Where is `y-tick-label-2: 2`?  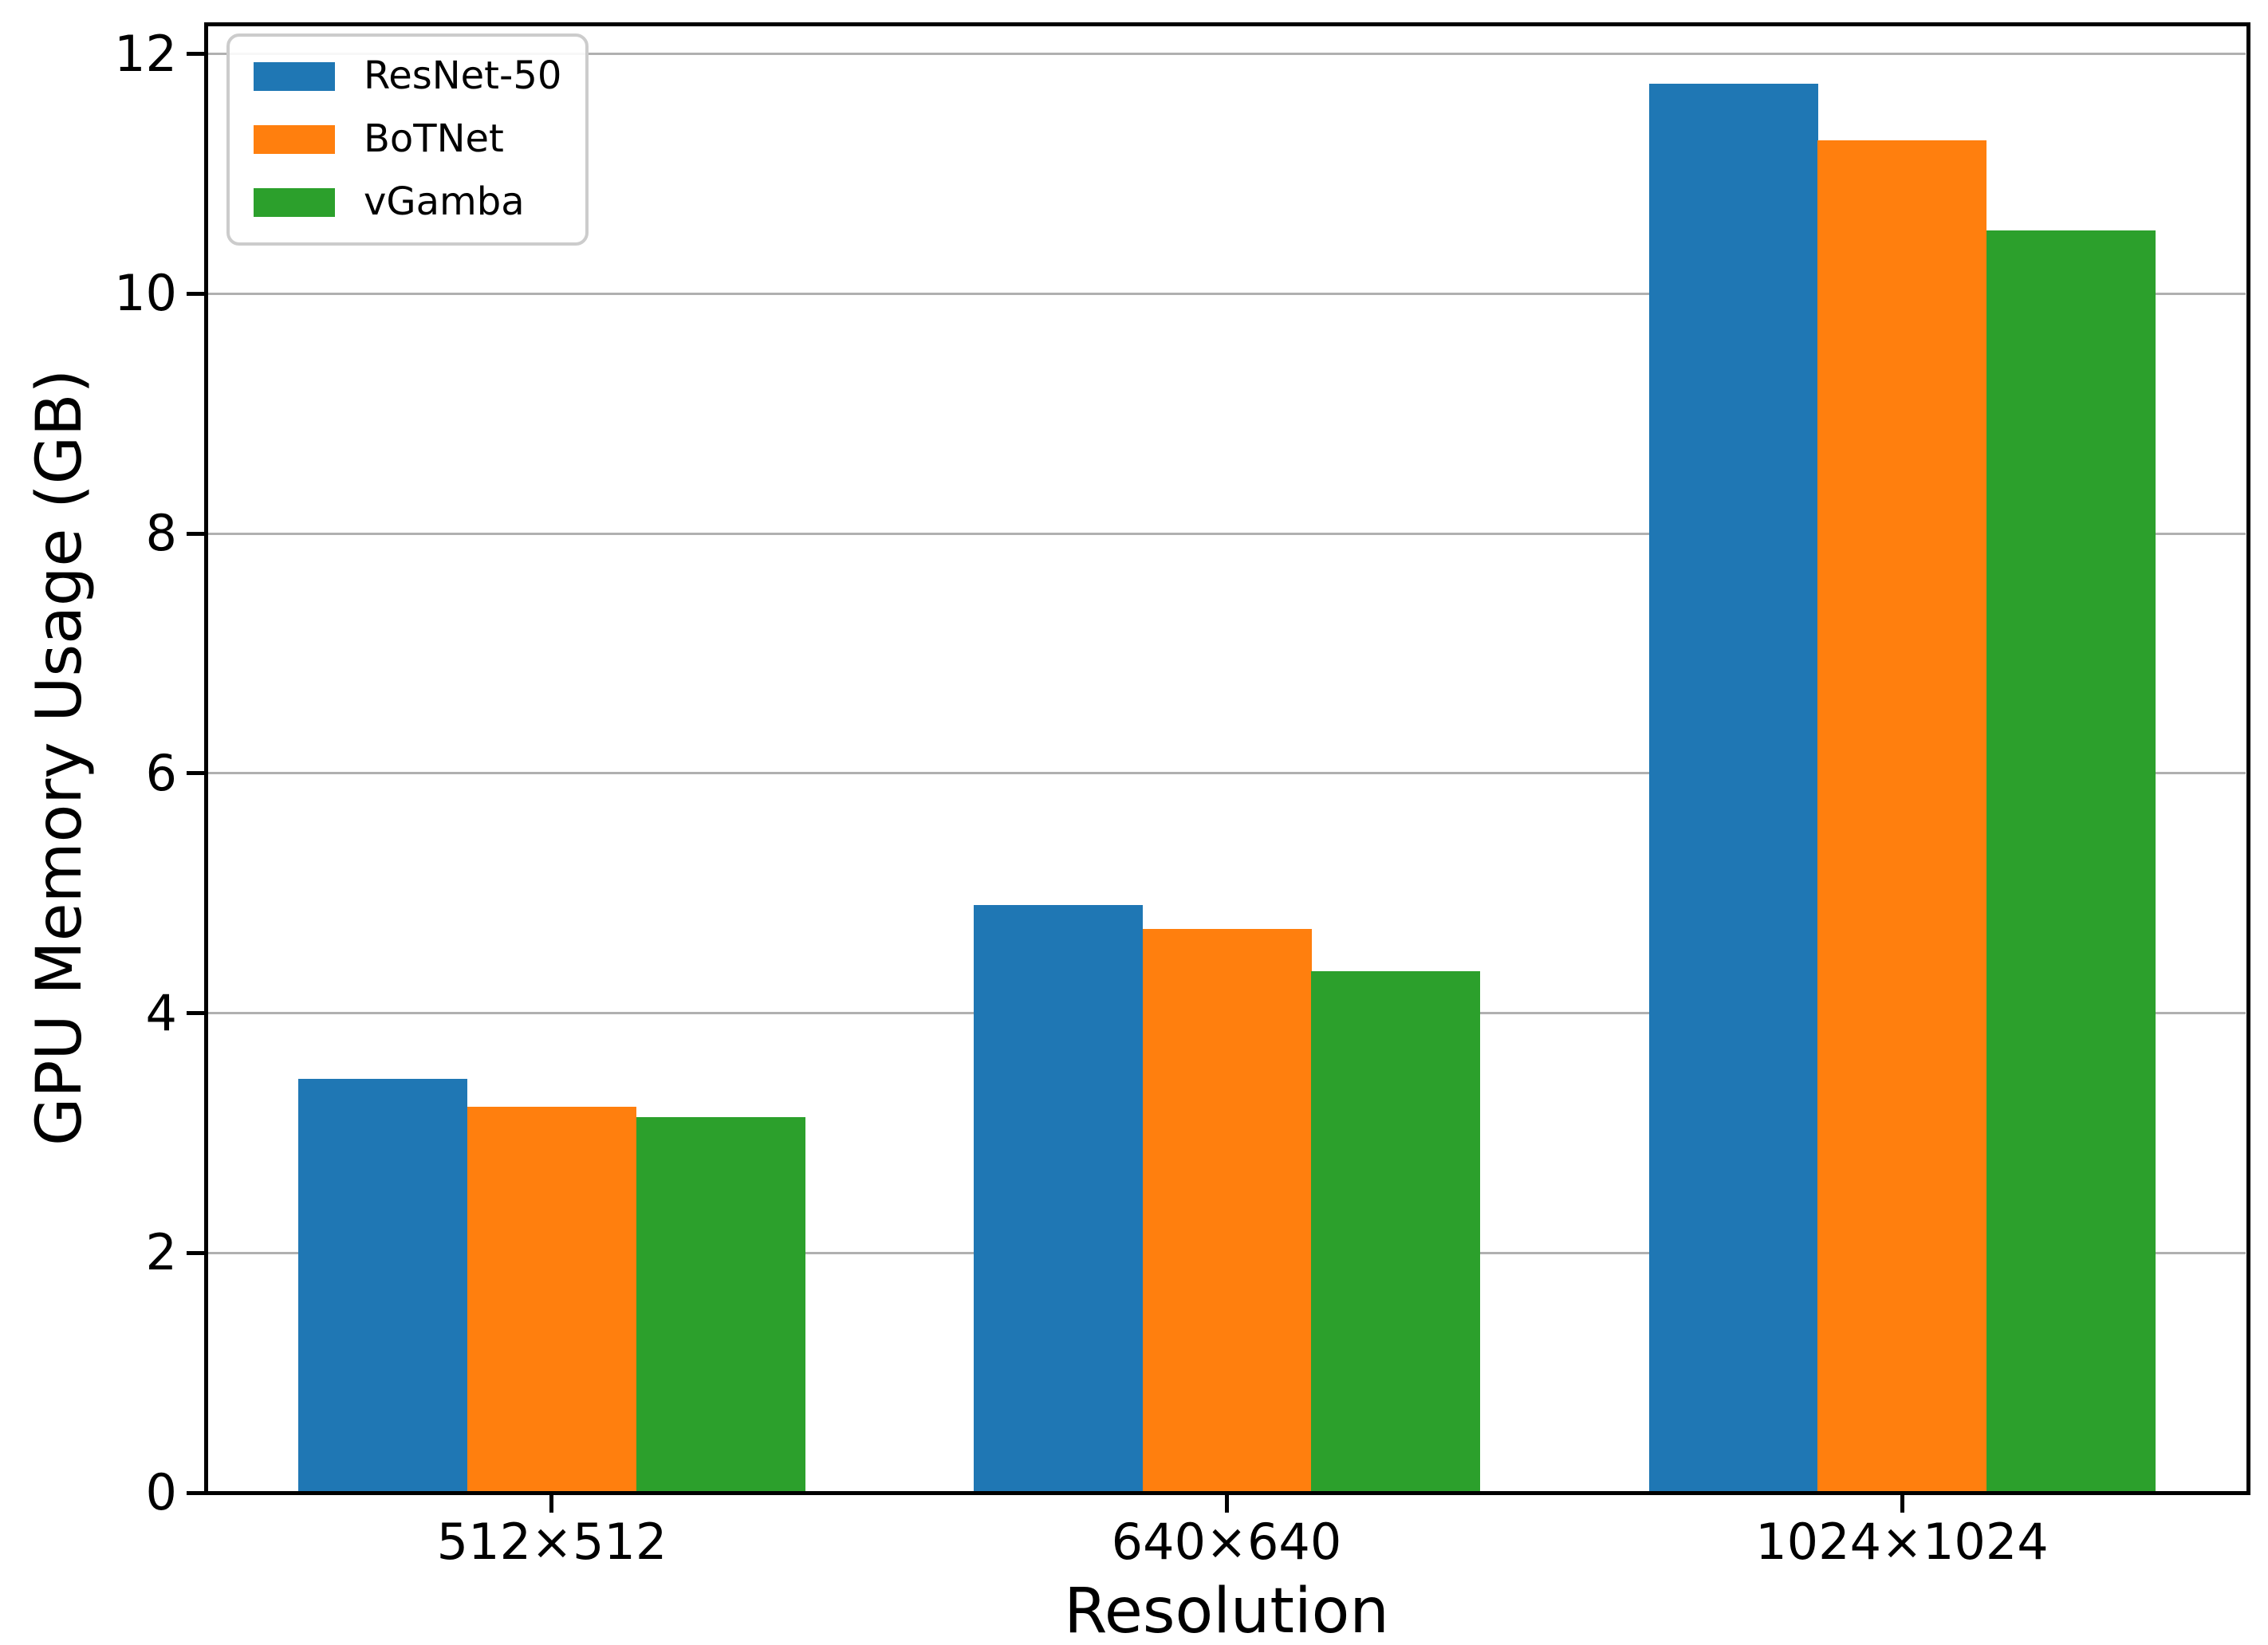
y-tick-label-2: 2 is located at coordinates (161, 1252).